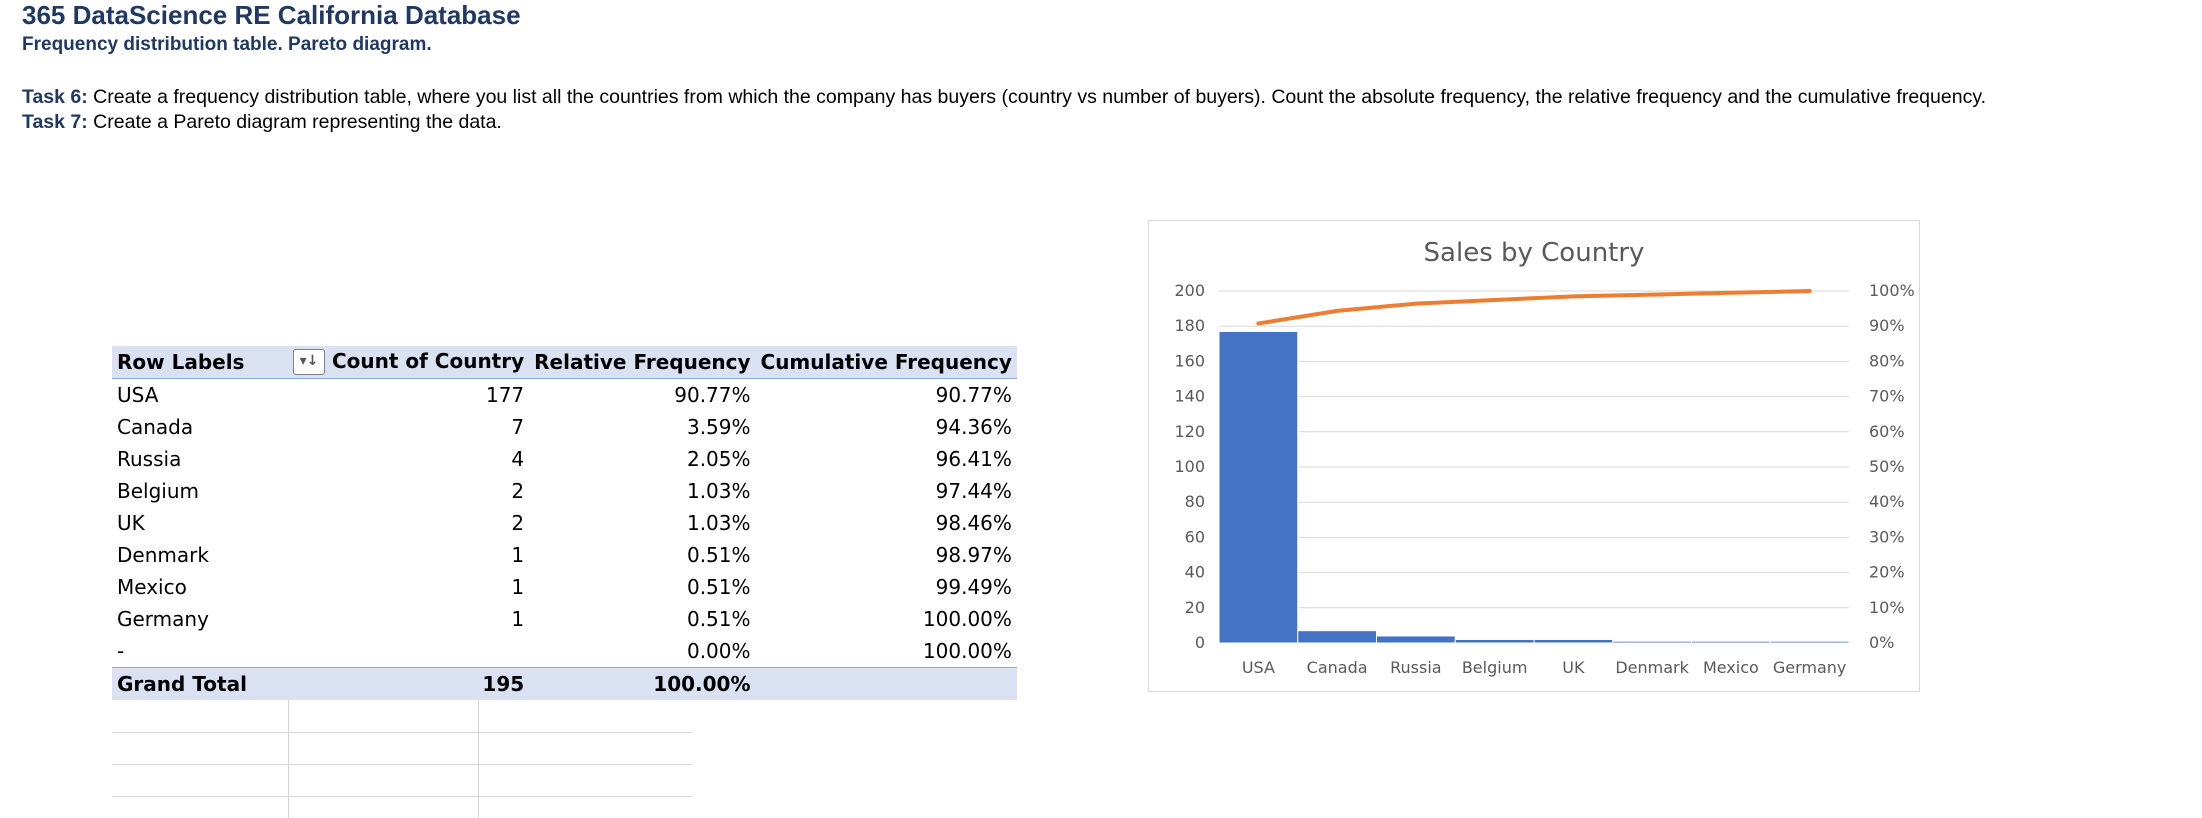  What do you see at coordinates (1887, 360) in the screenshot?
I see `y2-tick-label: 80%` at bounding box center [1887, 360].